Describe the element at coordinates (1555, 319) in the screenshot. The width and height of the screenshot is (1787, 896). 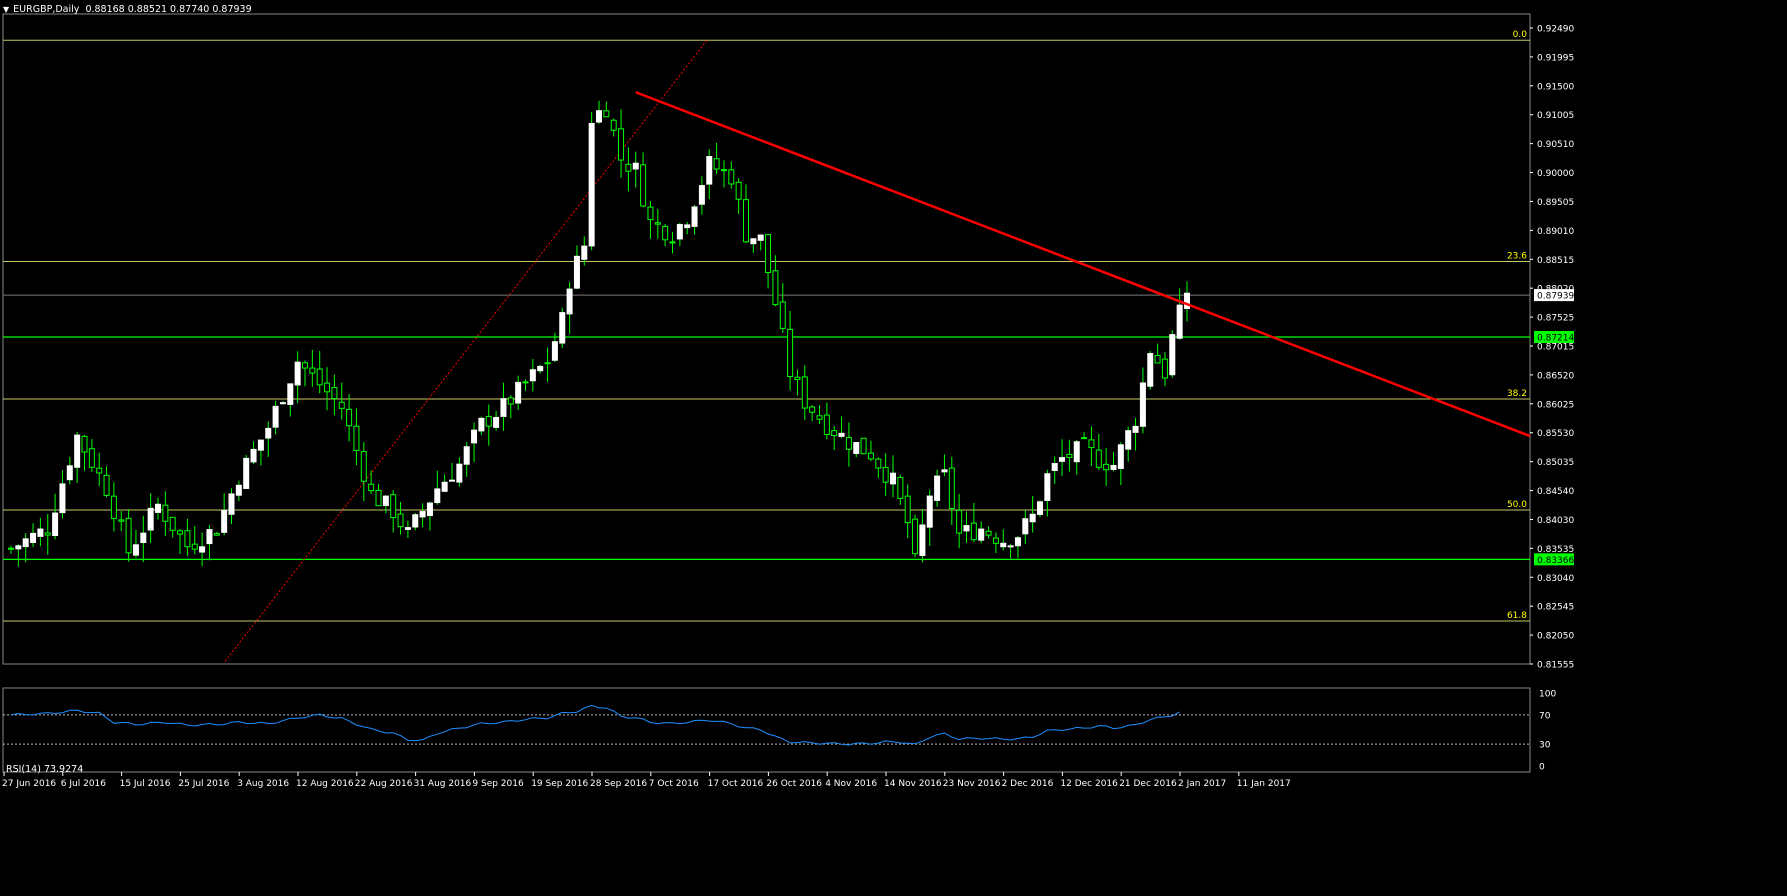
I see `price-tick-label: 0.87525` at that location.